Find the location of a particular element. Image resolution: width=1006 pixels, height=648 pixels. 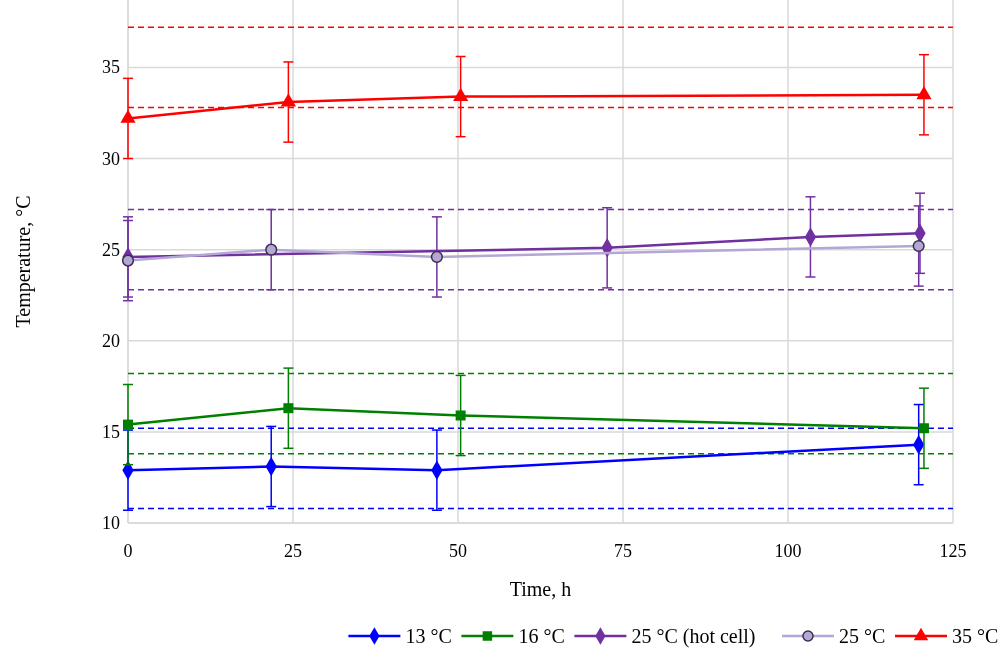

legend-label: 13 °C is located at coordinates (428, 636).